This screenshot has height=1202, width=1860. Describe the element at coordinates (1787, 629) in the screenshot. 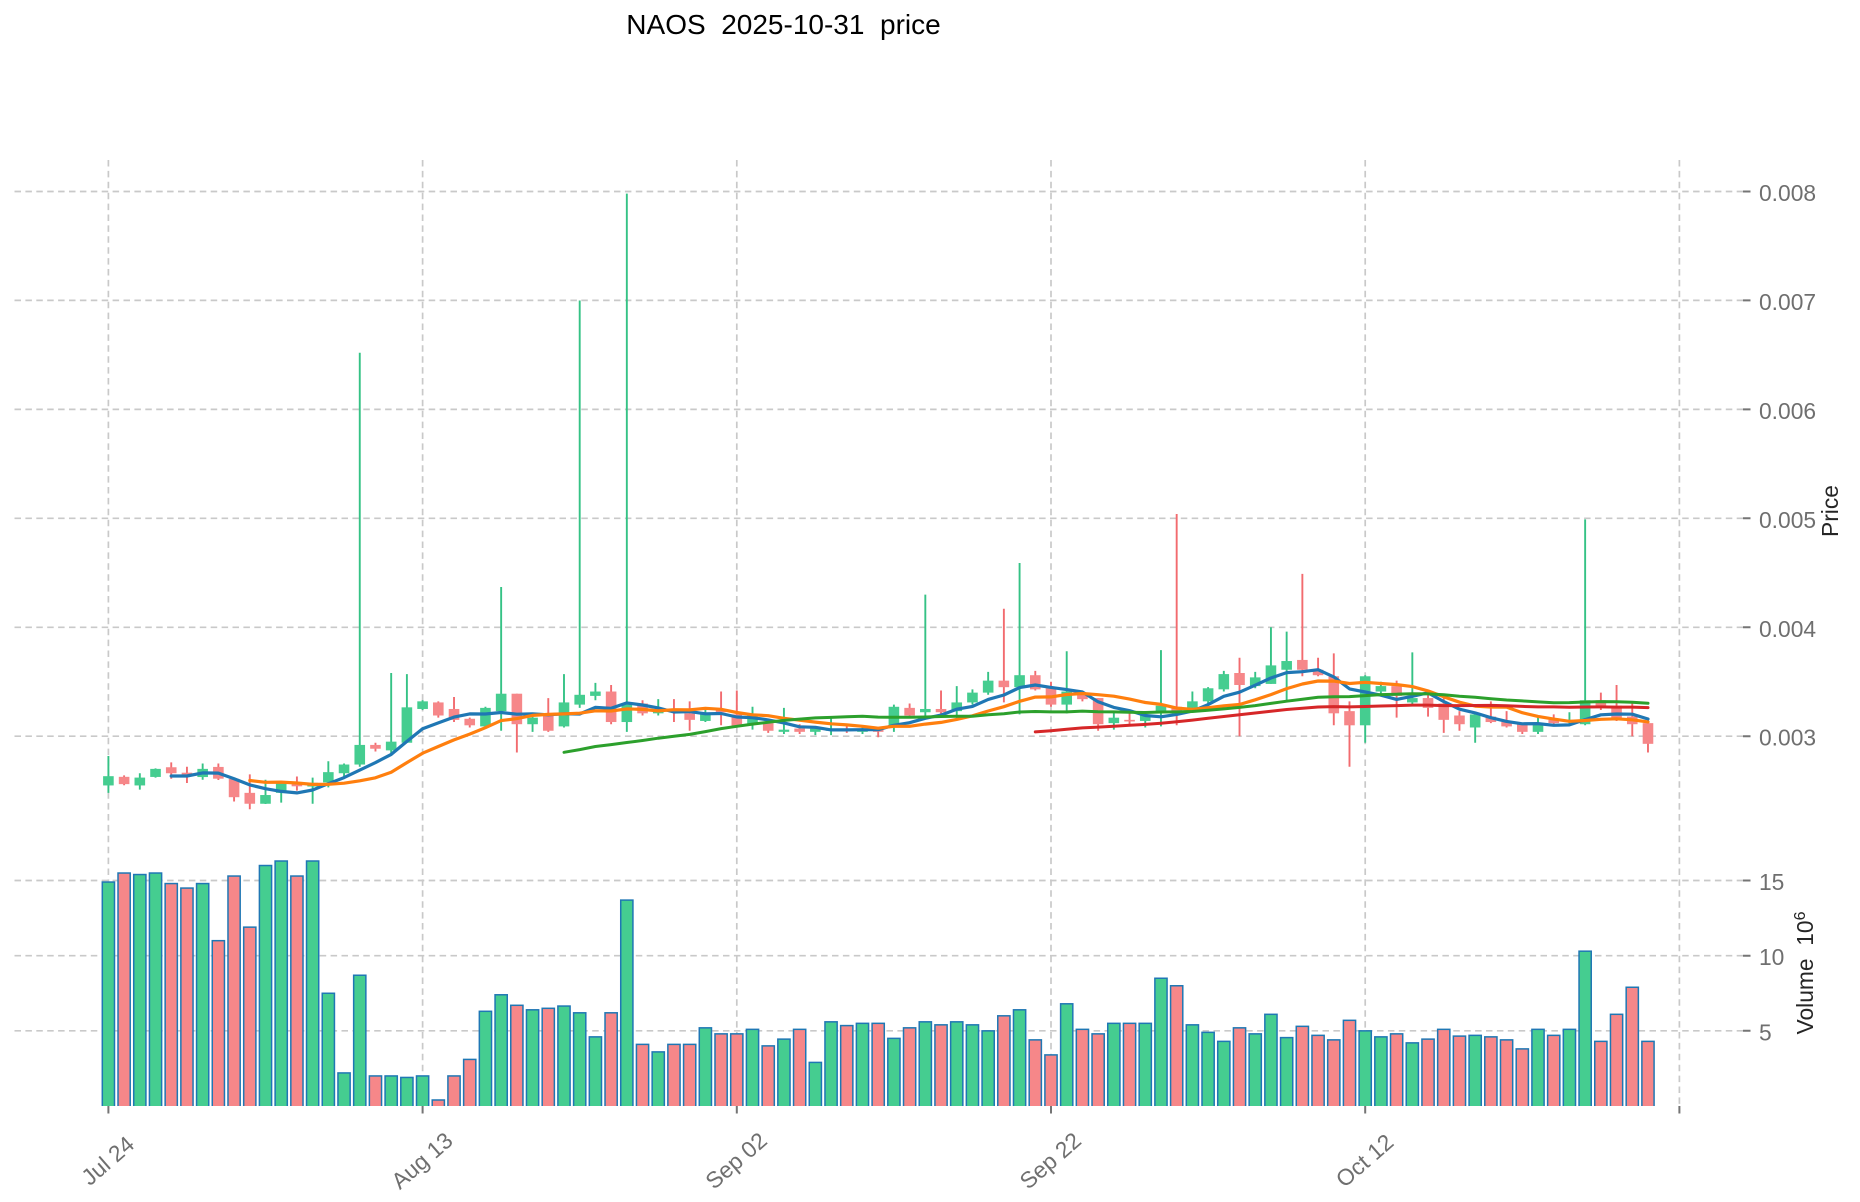

I see `svg-text: 0.004` at that location.